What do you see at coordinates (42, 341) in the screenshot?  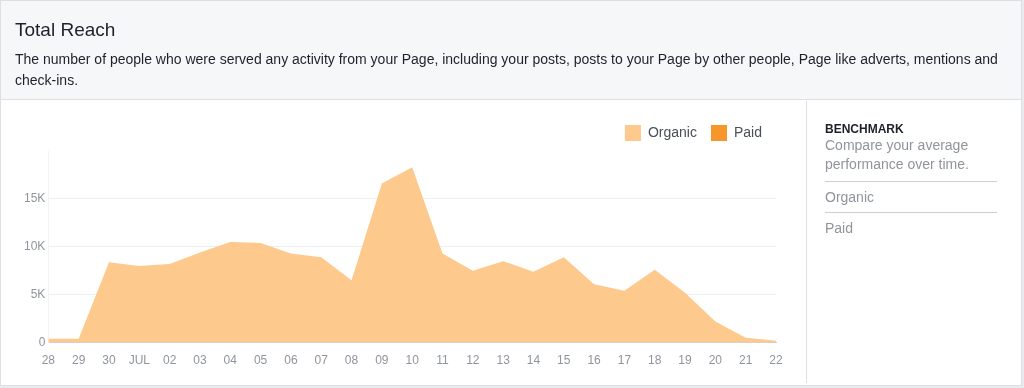 I see `y-tick-label: 0` at bounding box center [42, 341].